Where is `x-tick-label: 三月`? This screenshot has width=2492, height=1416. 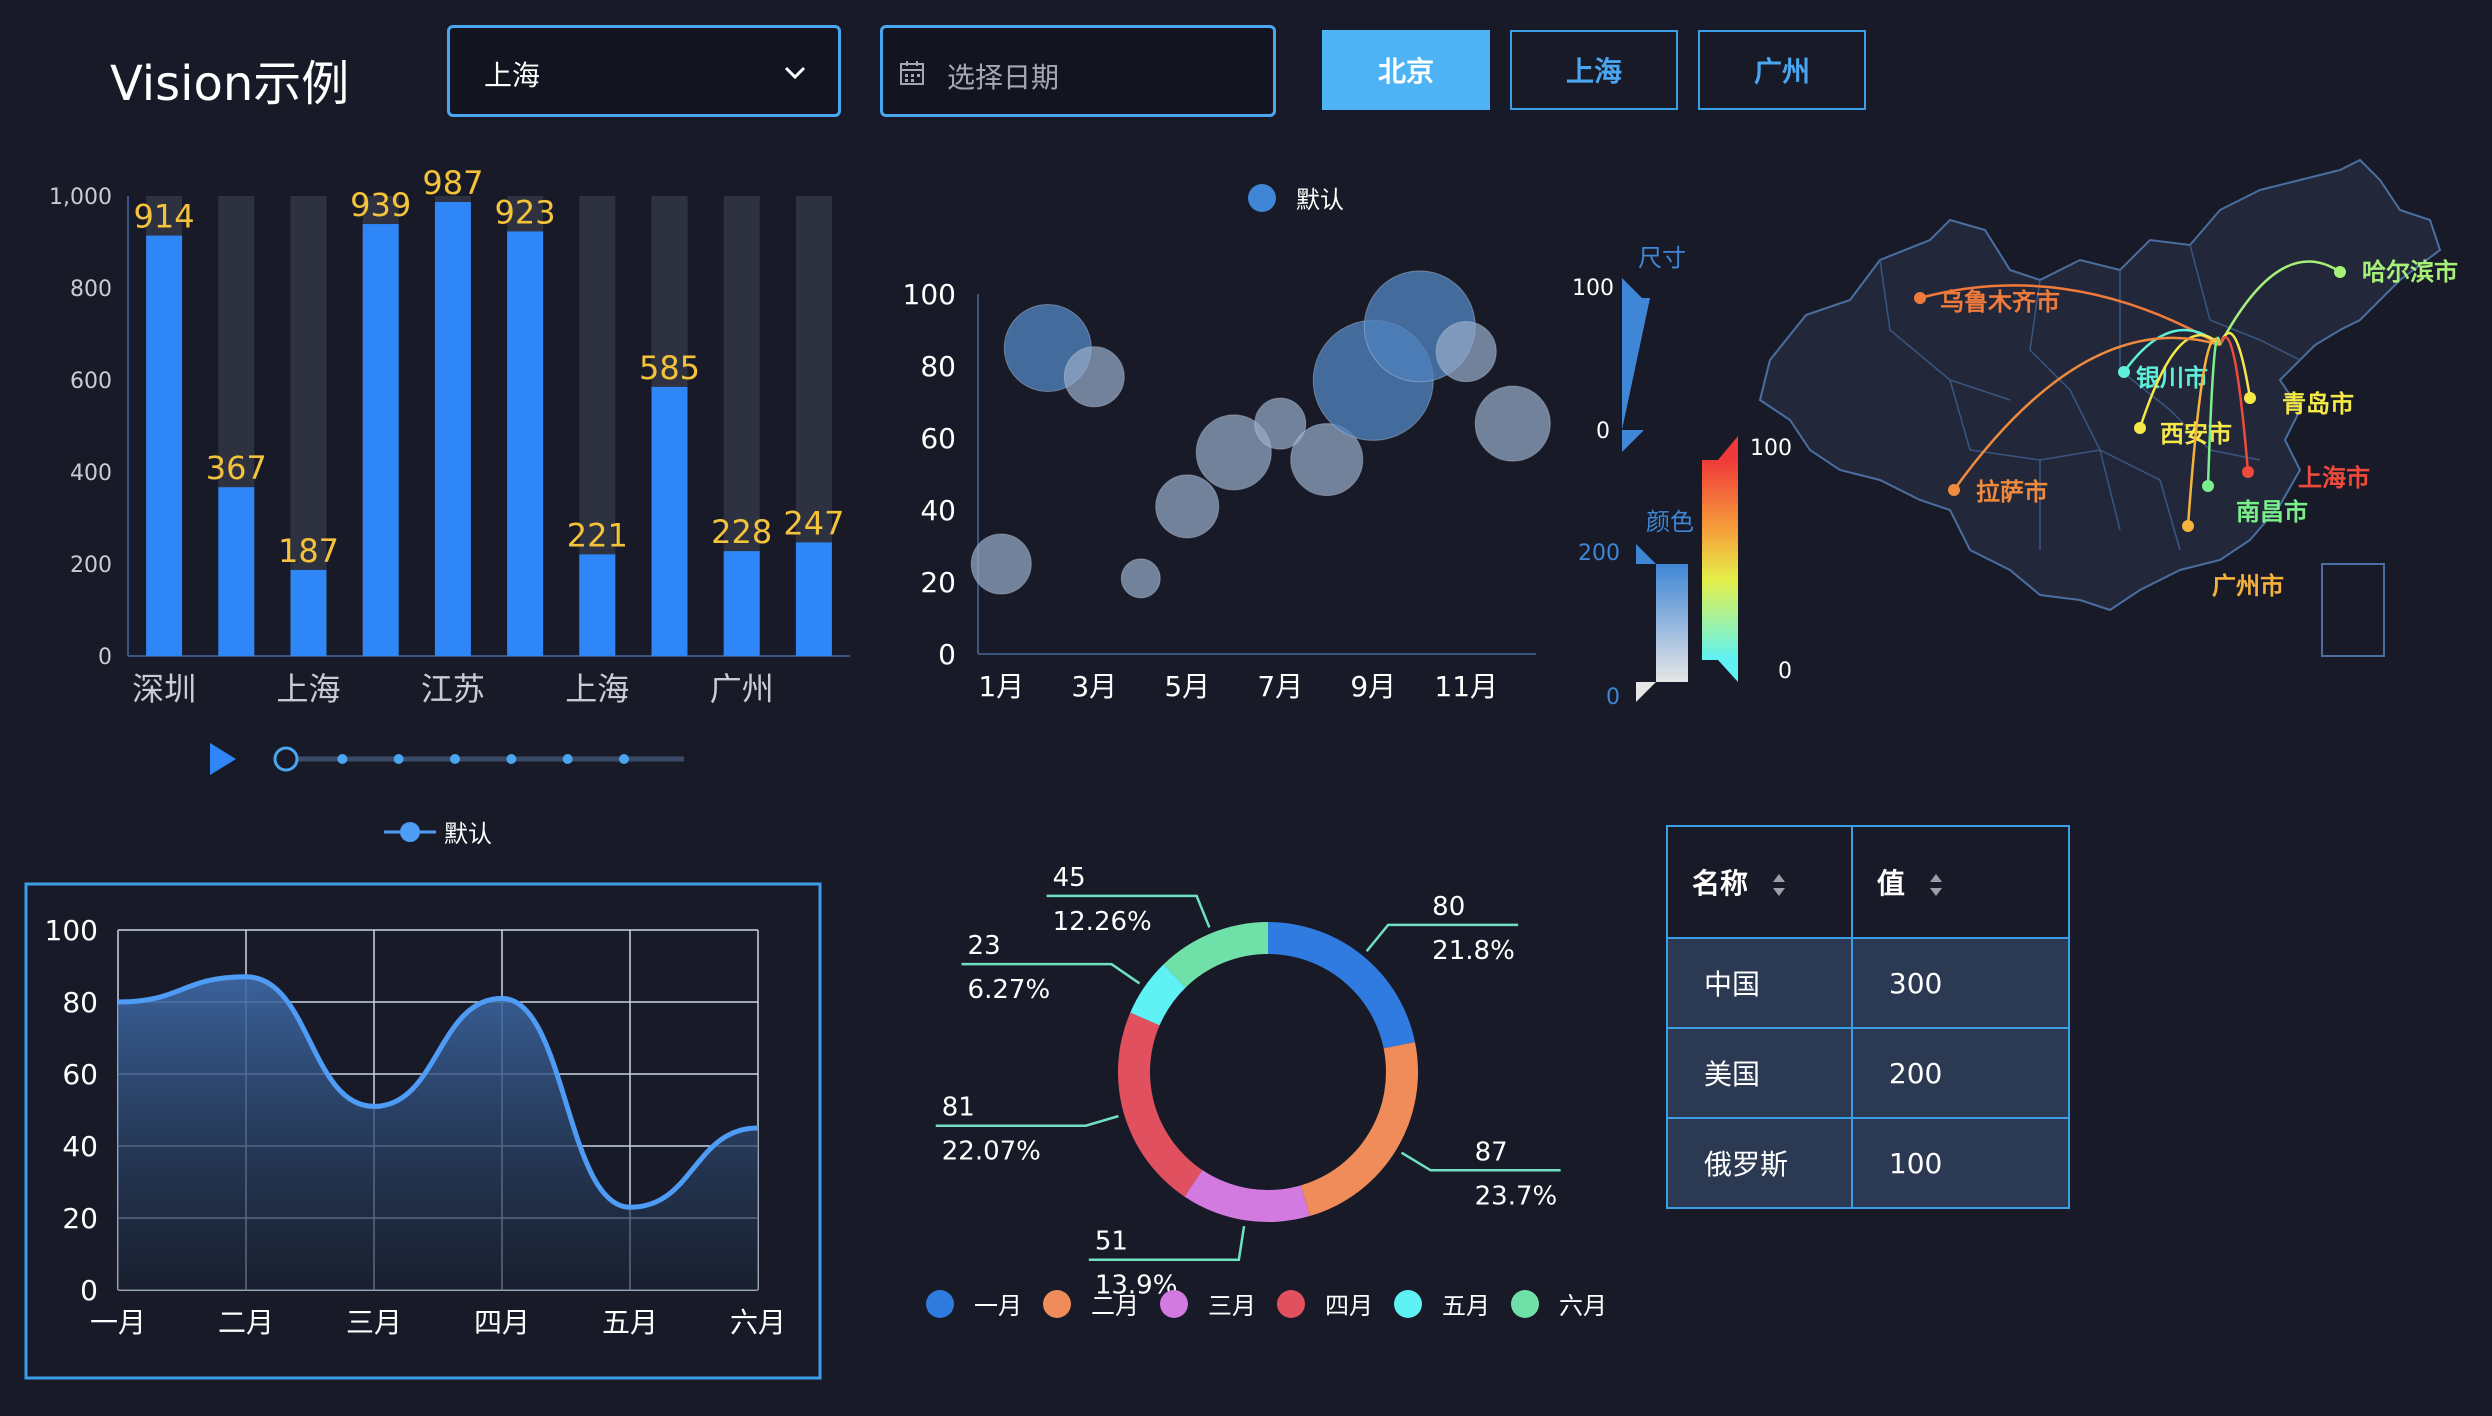
x-tick-label: 三月 is located at coordinates (374, 1322).